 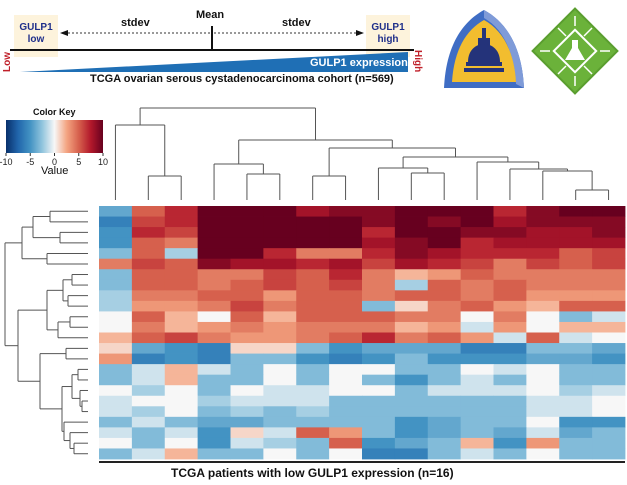 I want to click on flask-icon, so click(x=575, y=50).